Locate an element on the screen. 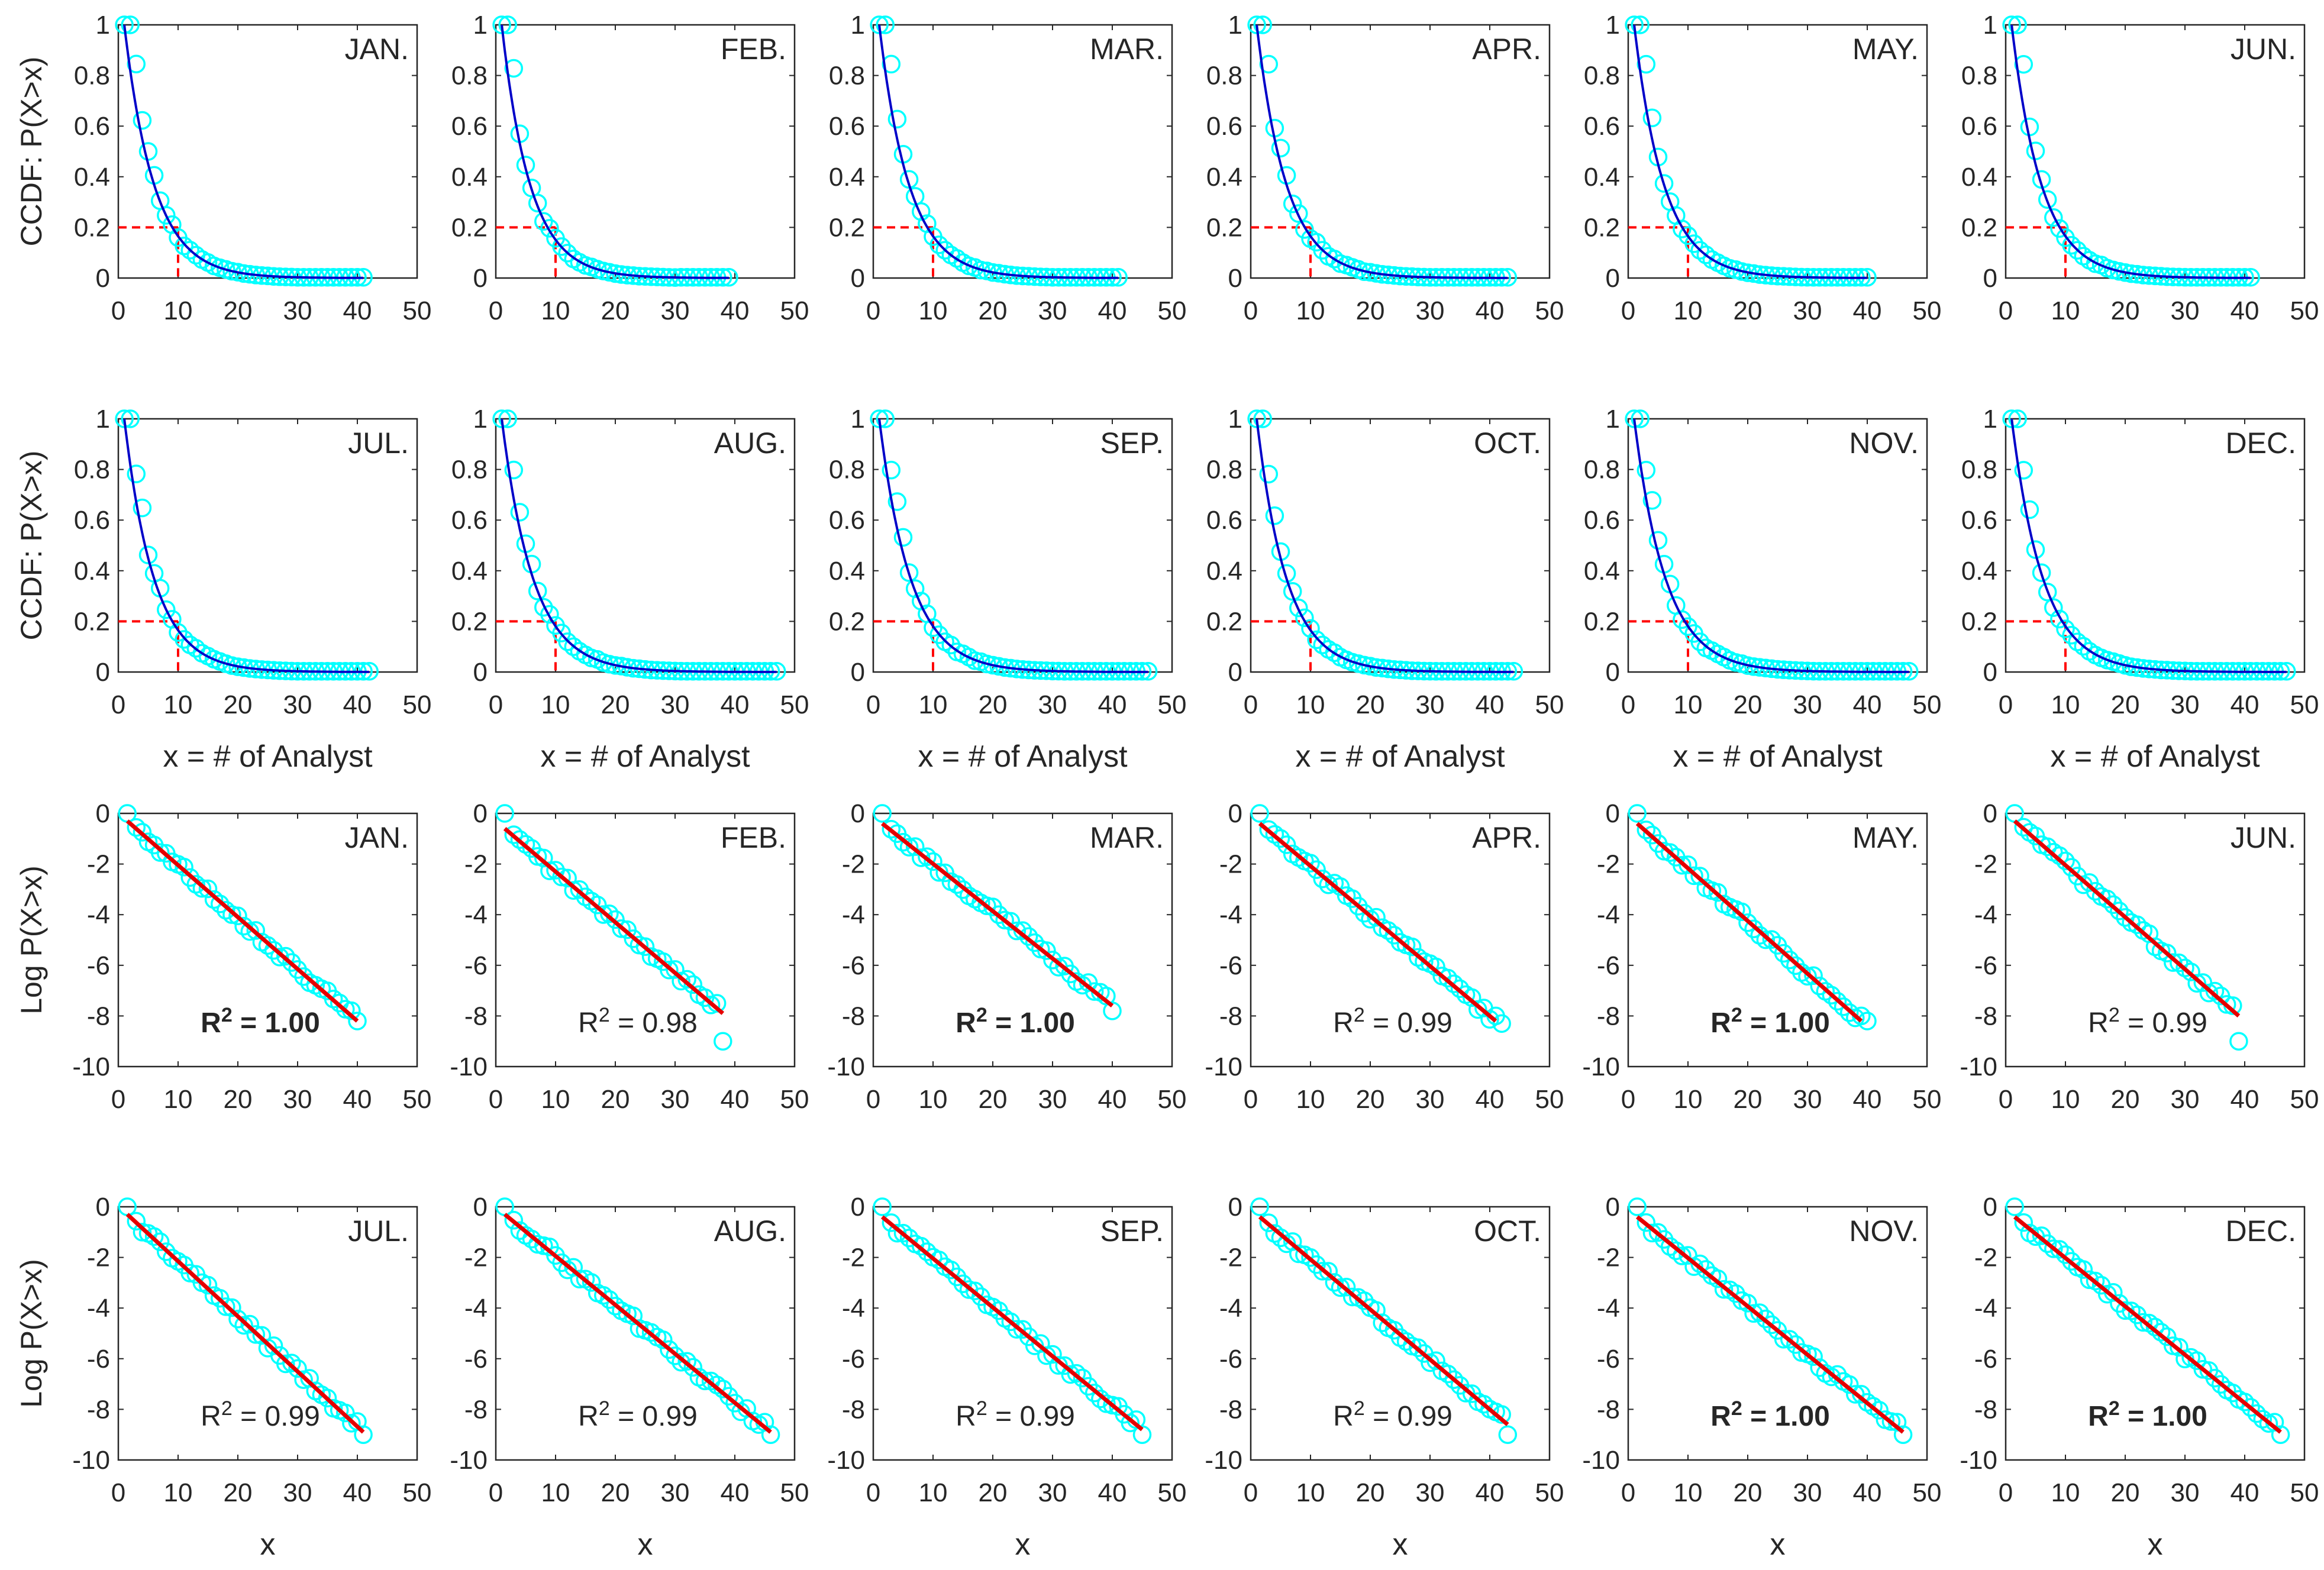  y-tick-label: 0.2 is located at coordinates (469, 227).